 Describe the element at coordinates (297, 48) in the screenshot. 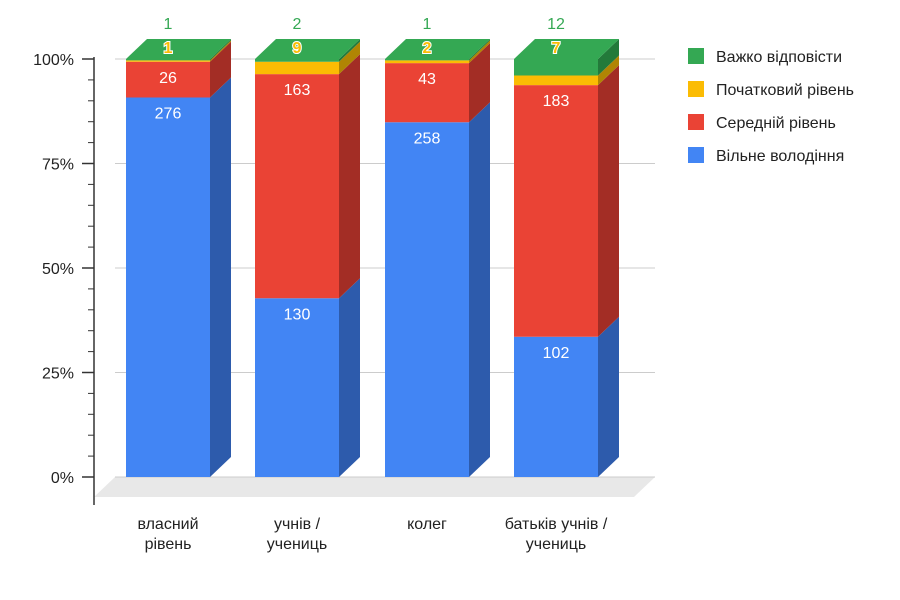

I see `data-label: 9` at that location.